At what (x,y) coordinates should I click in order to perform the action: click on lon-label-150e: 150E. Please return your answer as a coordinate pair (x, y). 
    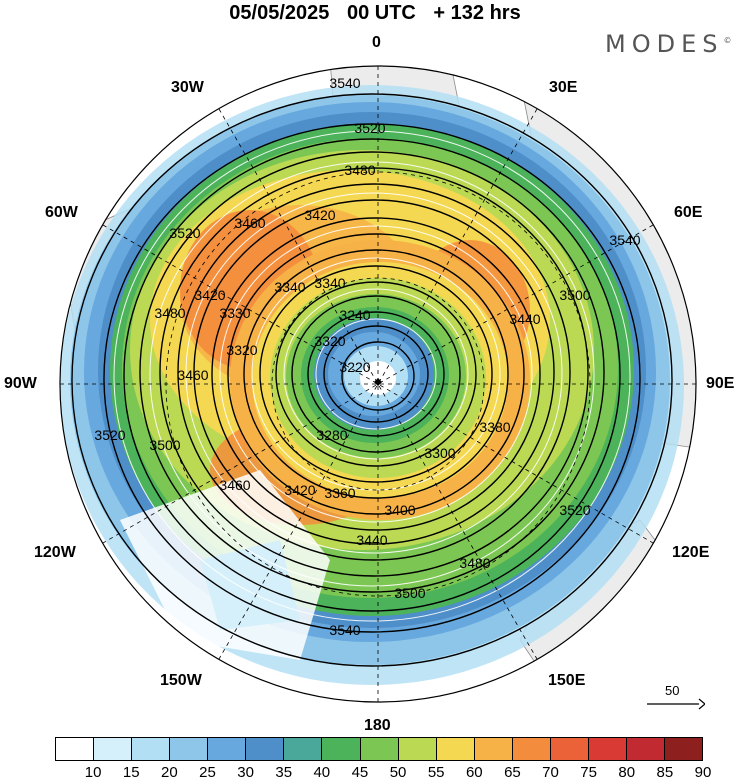
    Looking at the image, I should click on (567, 680).